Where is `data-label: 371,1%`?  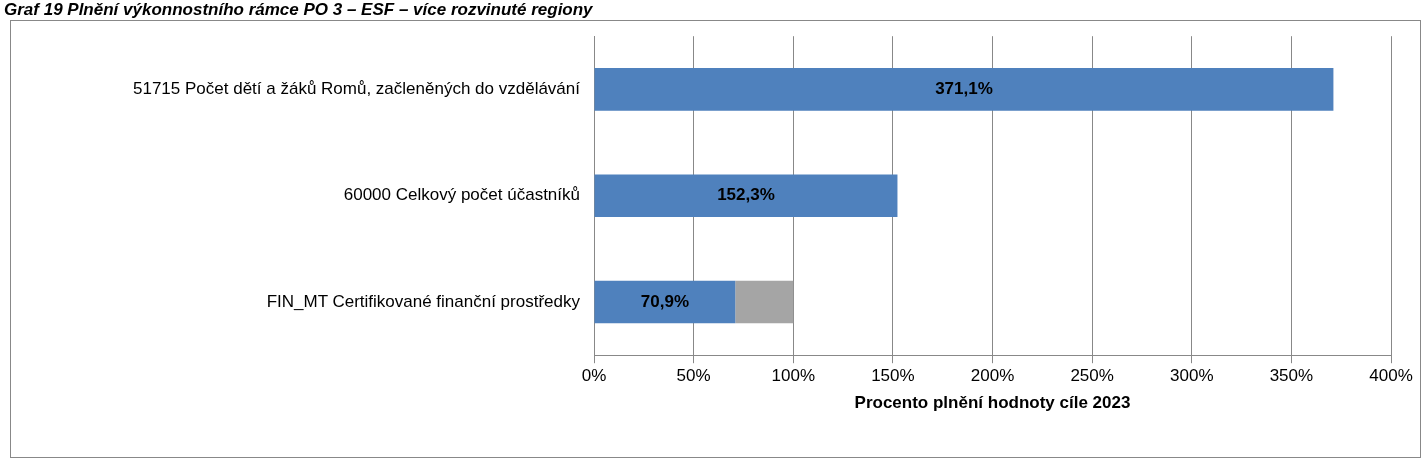 data-label: 371,1% is located at coordinates (964, 89).